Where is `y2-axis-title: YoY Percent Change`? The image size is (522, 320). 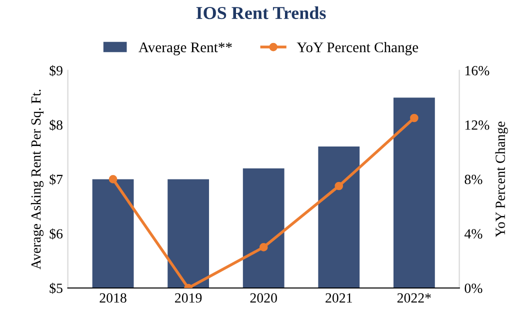 y2-axis-title: YoY Percent Change is located at coordinates (501, 180).